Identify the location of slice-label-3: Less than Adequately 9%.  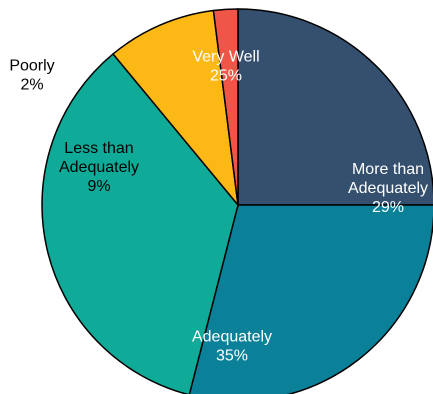
(99, 167).